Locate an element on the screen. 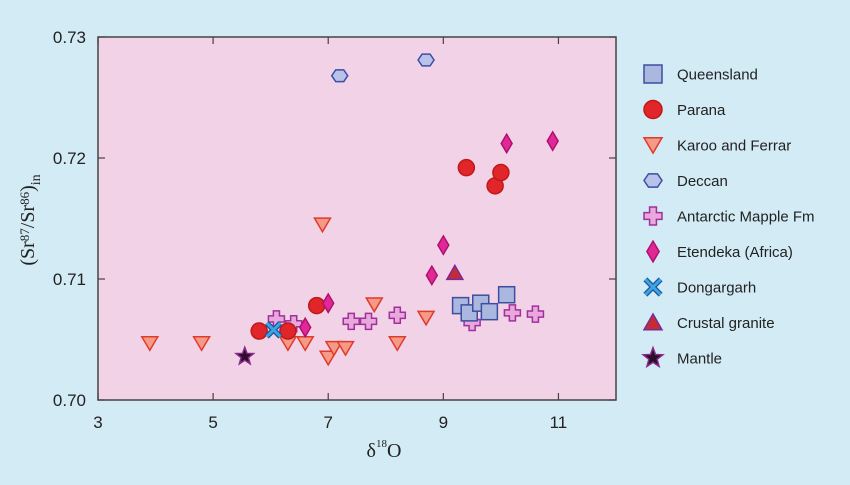 The height and width of the screenshot is (485, 850). legend-label: Etendeka (Africa) is located at coordinates (735, 252).